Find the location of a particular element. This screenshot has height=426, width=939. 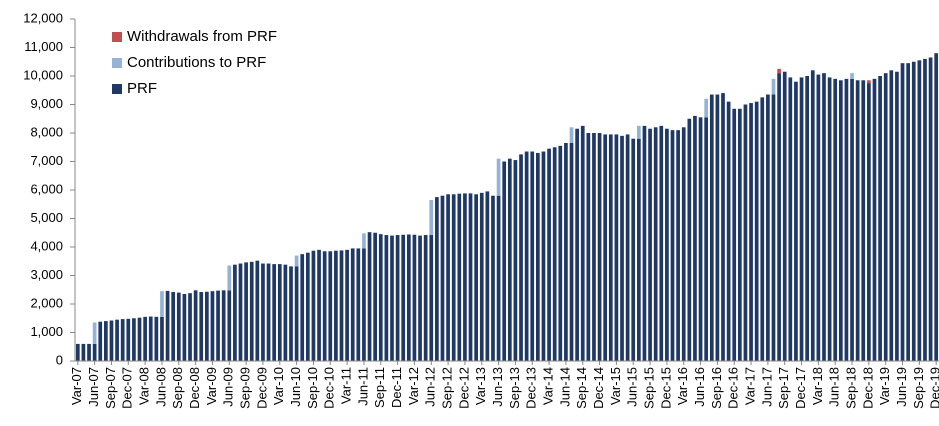

x-tick-label: Var-18 is located at coordinates (817, 386).